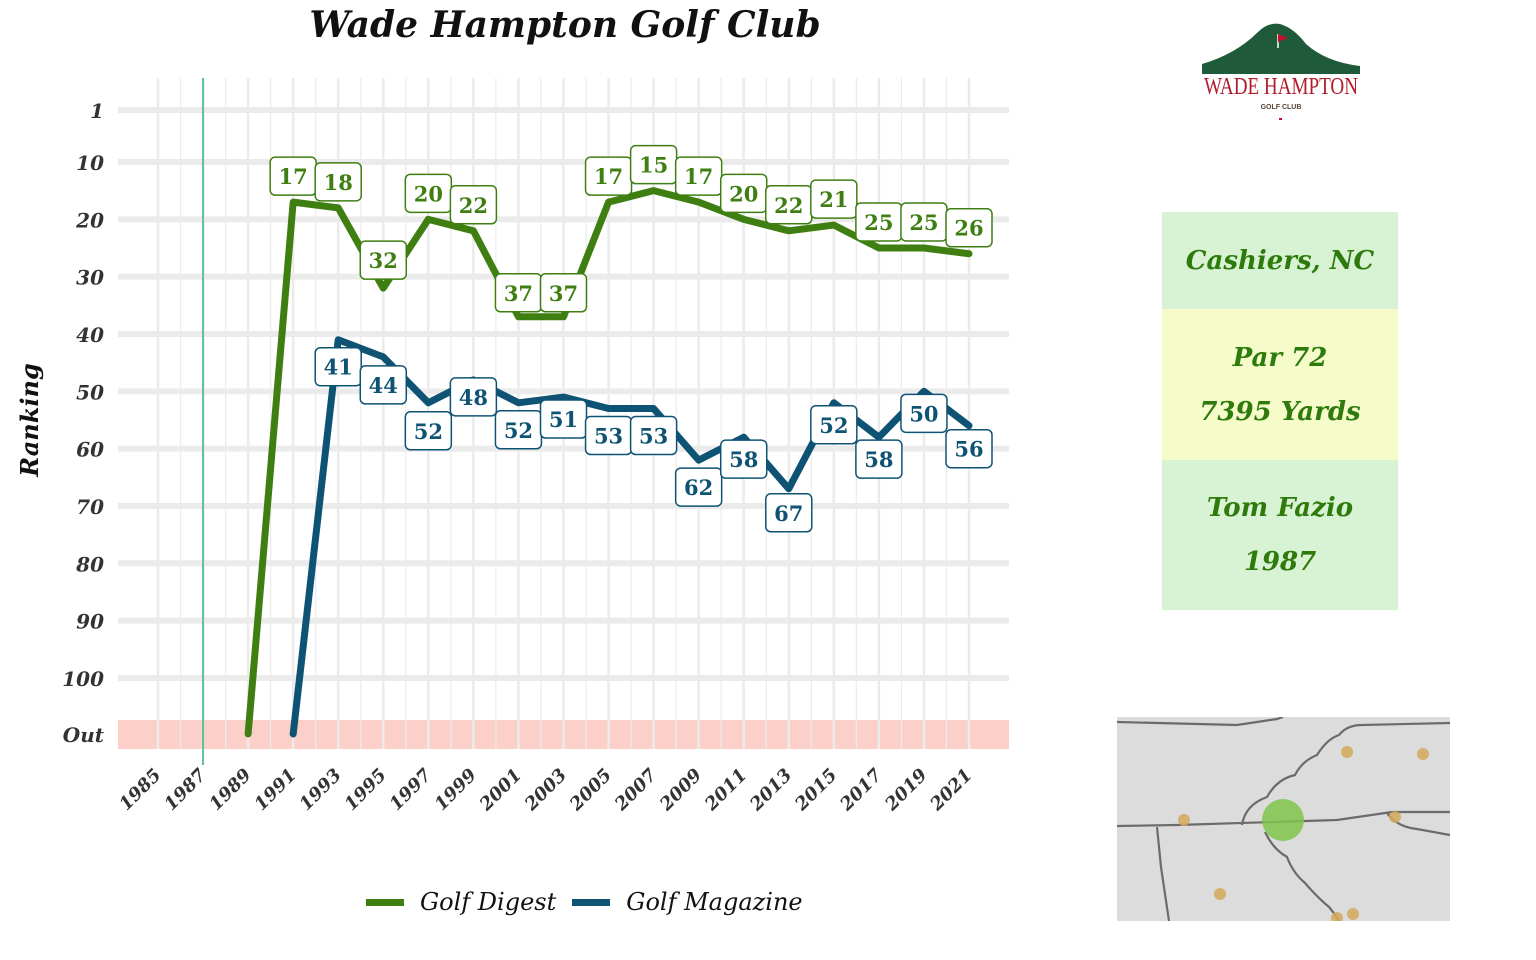  Describe the element at coordinates (1220, 894) in the screenshot. I see `map-dot-sw` at that location.